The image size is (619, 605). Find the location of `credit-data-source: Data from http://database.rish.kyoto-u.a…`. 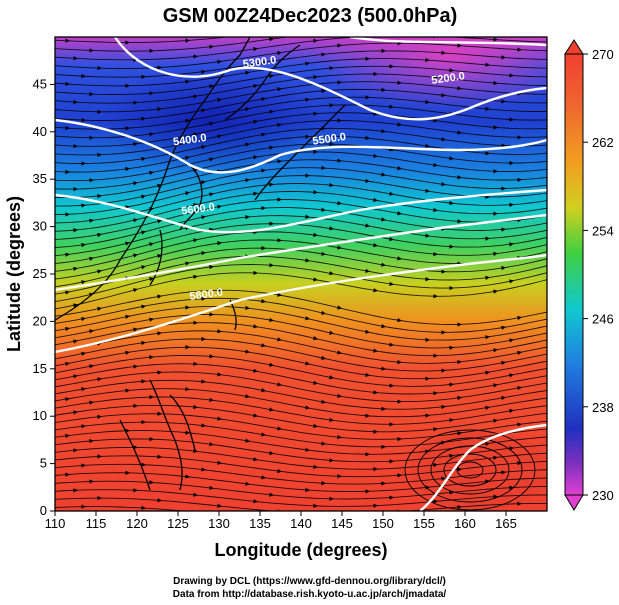

credit-data-source: Data from http://database.rish.kyoto-u.a… is located at coordinates (309, 594).